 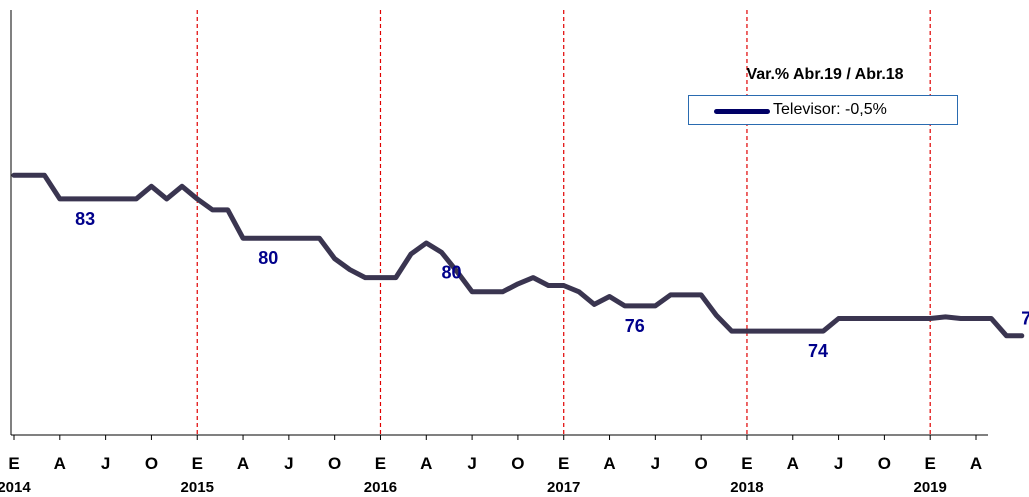 What do you see at coordinates (380, 487) in the screenshot?
I see `year-label: 2016` at bounding box center [380, 487].